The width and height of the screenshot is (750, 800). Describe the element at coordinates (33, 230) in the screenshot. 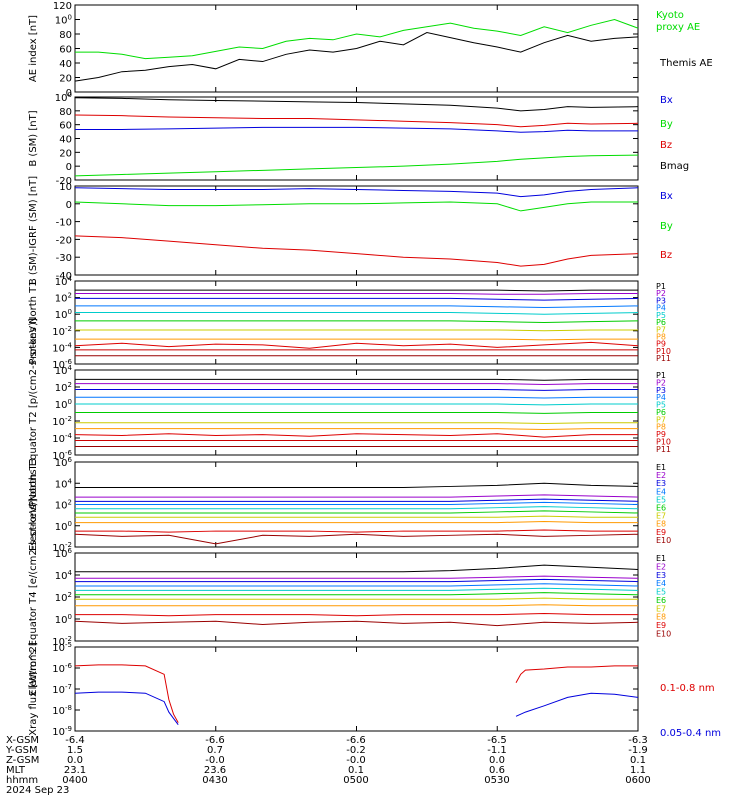

I see `y-axis-label: B (SM)-IGRF (SM) [nT]` at that location.